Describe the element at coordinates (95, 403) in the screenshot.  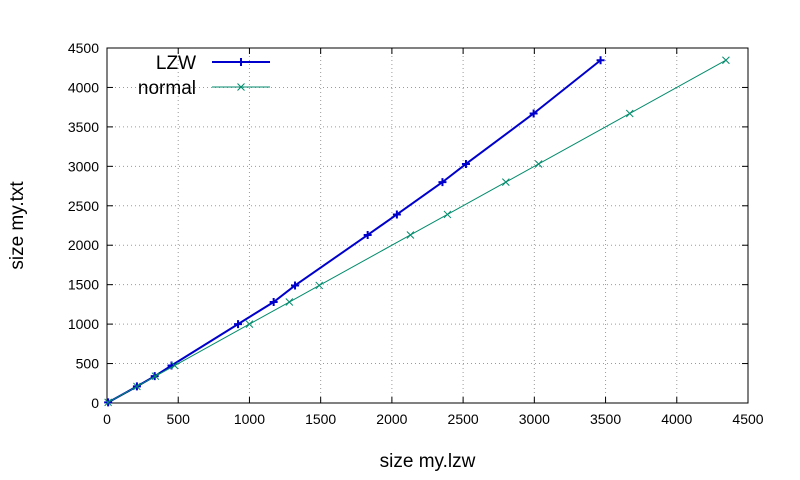
I see `y-tick-label: 0` at that location.